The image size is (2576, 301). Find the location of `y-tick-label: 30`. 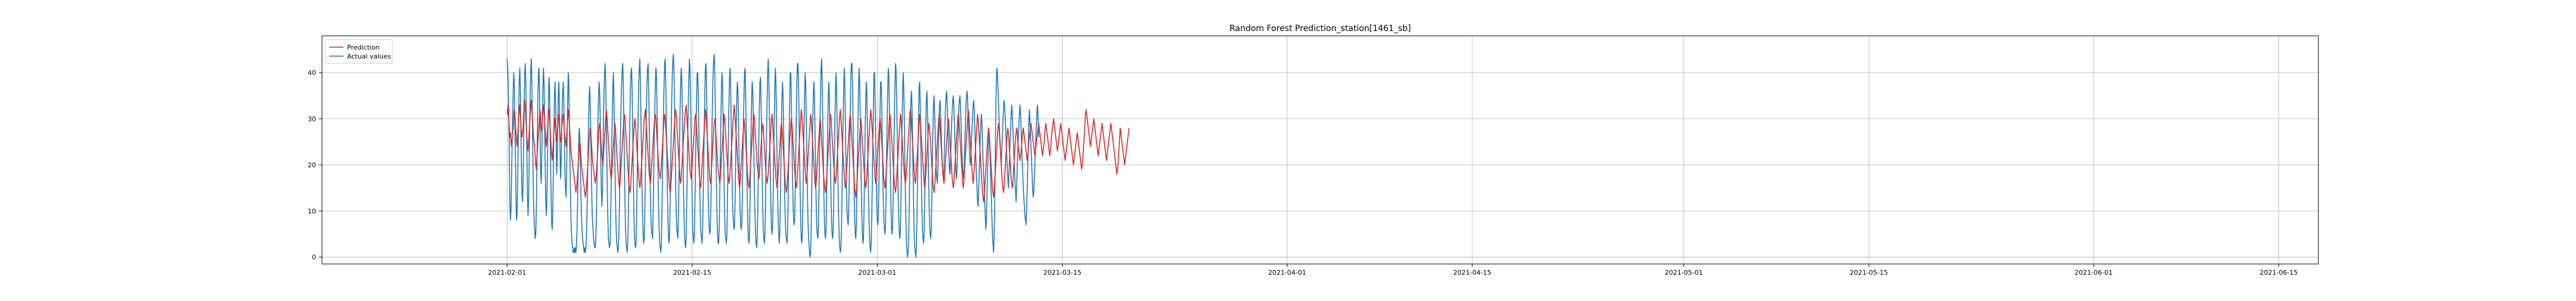

y-tick-label: 30 is located at coordinates (312, 119).